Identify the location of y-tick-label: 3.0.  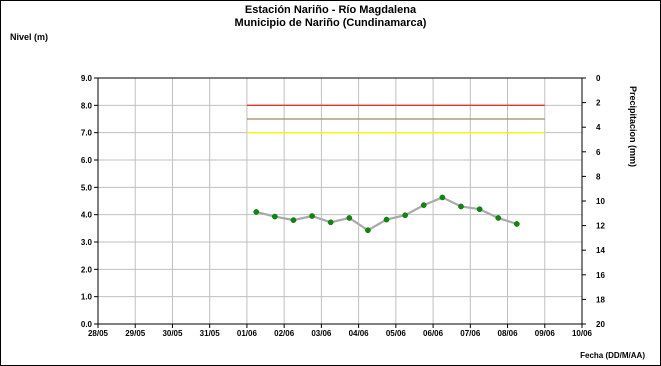
(87, 242).